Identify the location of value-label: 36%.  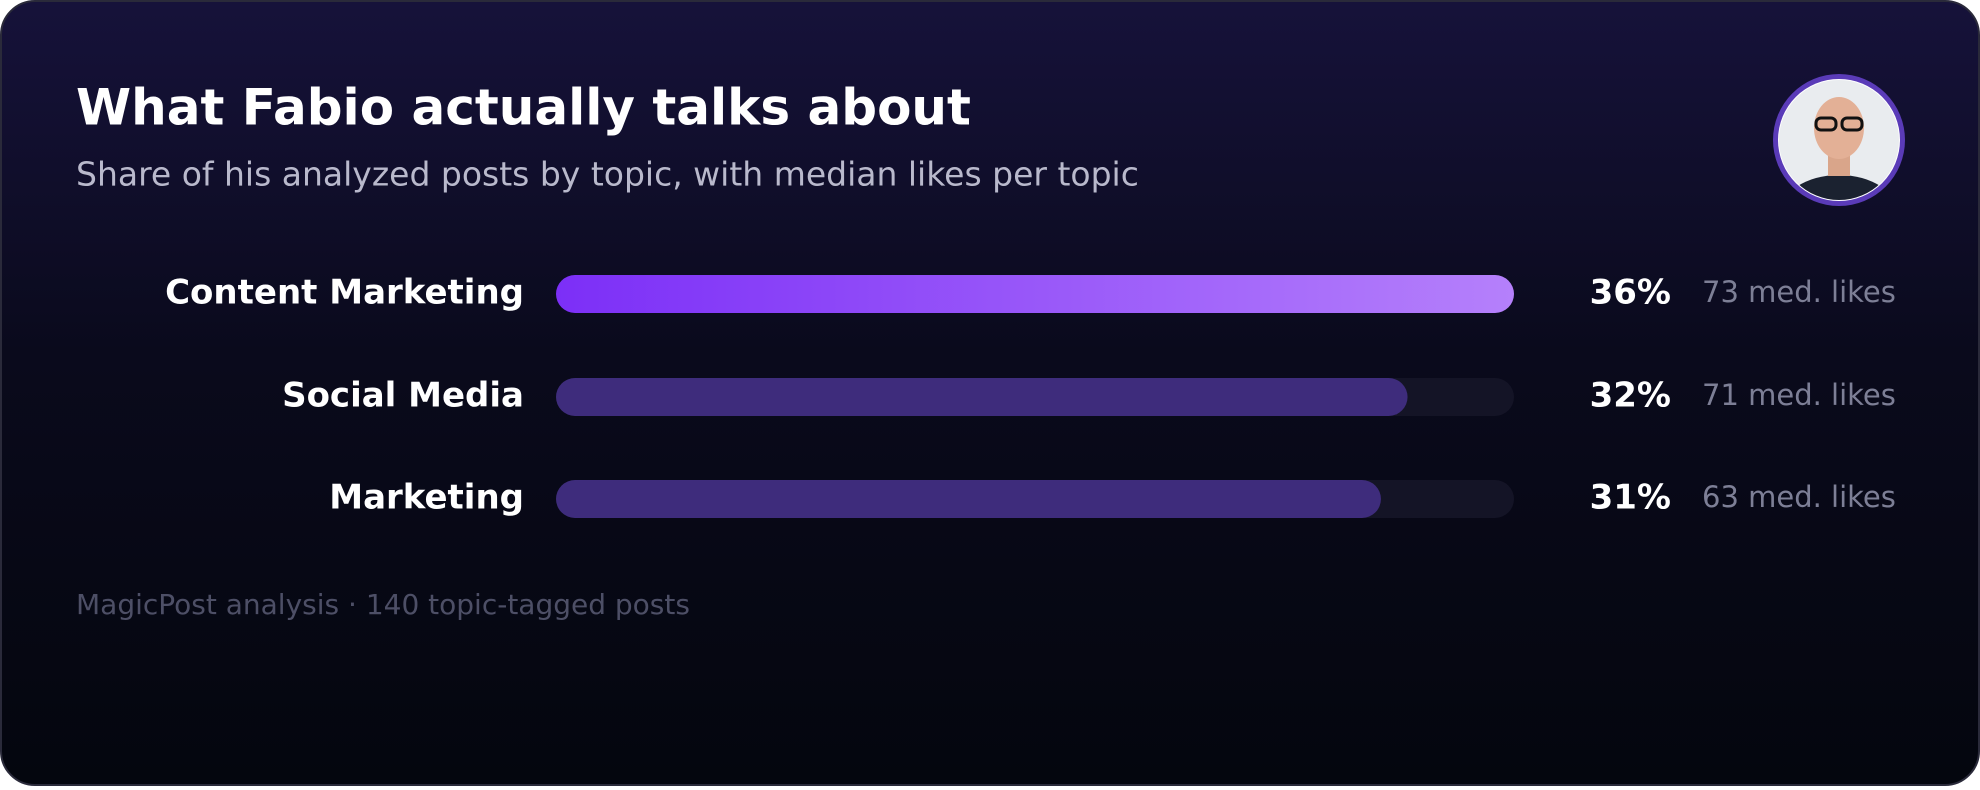
(1630, 293).